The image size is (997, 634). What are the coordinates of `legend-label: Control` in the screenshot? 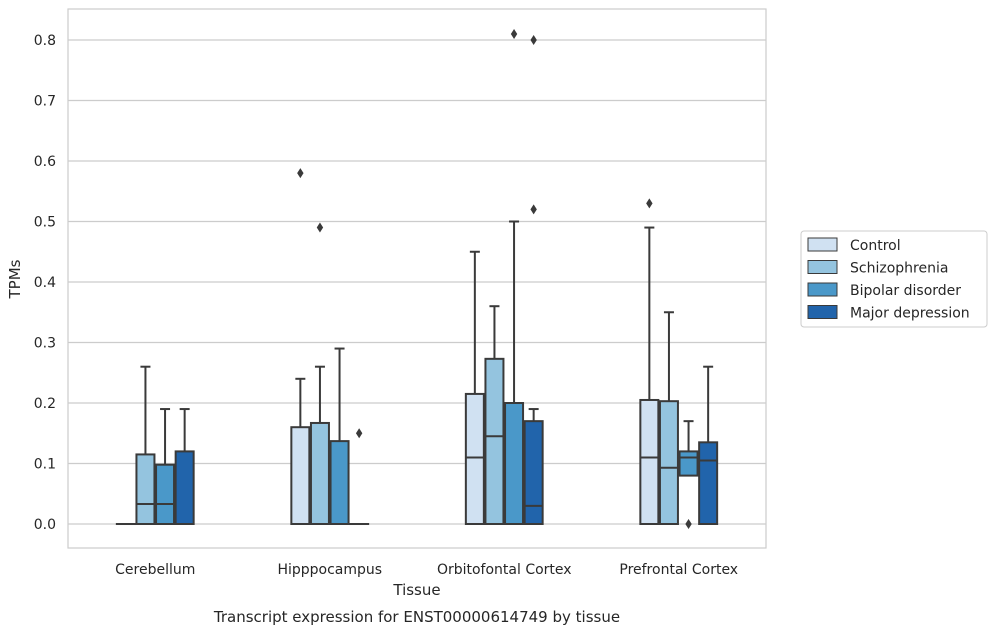 It's located at (875, 246).